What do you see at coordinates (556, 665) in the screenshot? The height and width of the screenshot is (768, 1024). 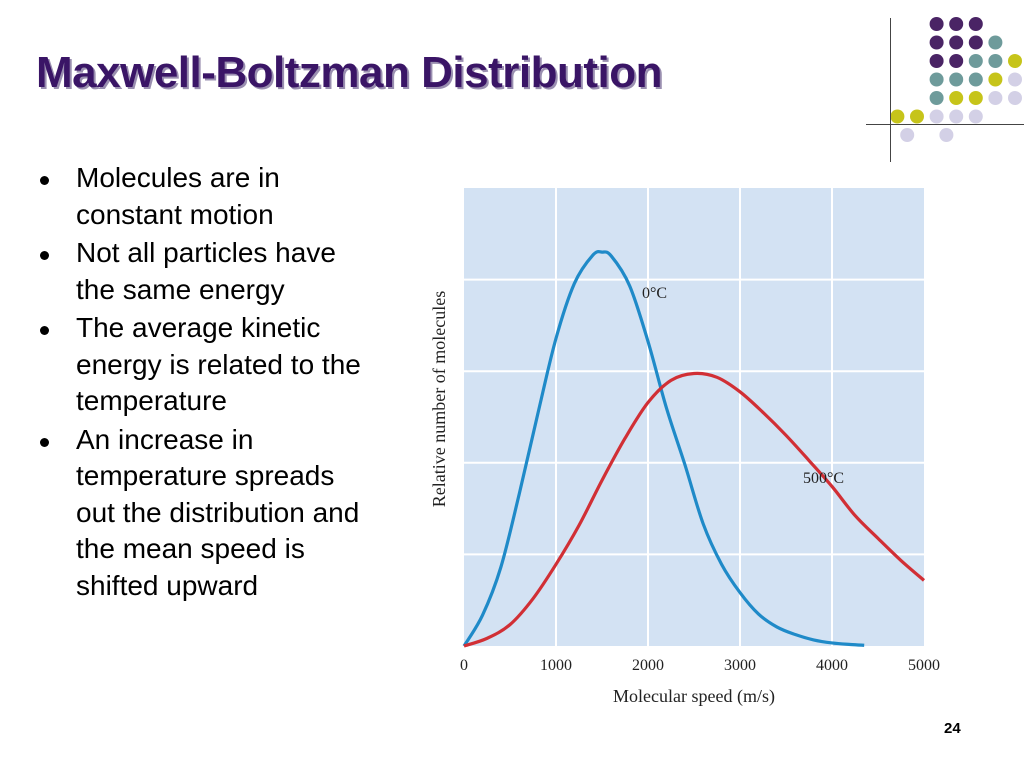 I see `x-tick-label: 1000` at bounding box center [556, 665].